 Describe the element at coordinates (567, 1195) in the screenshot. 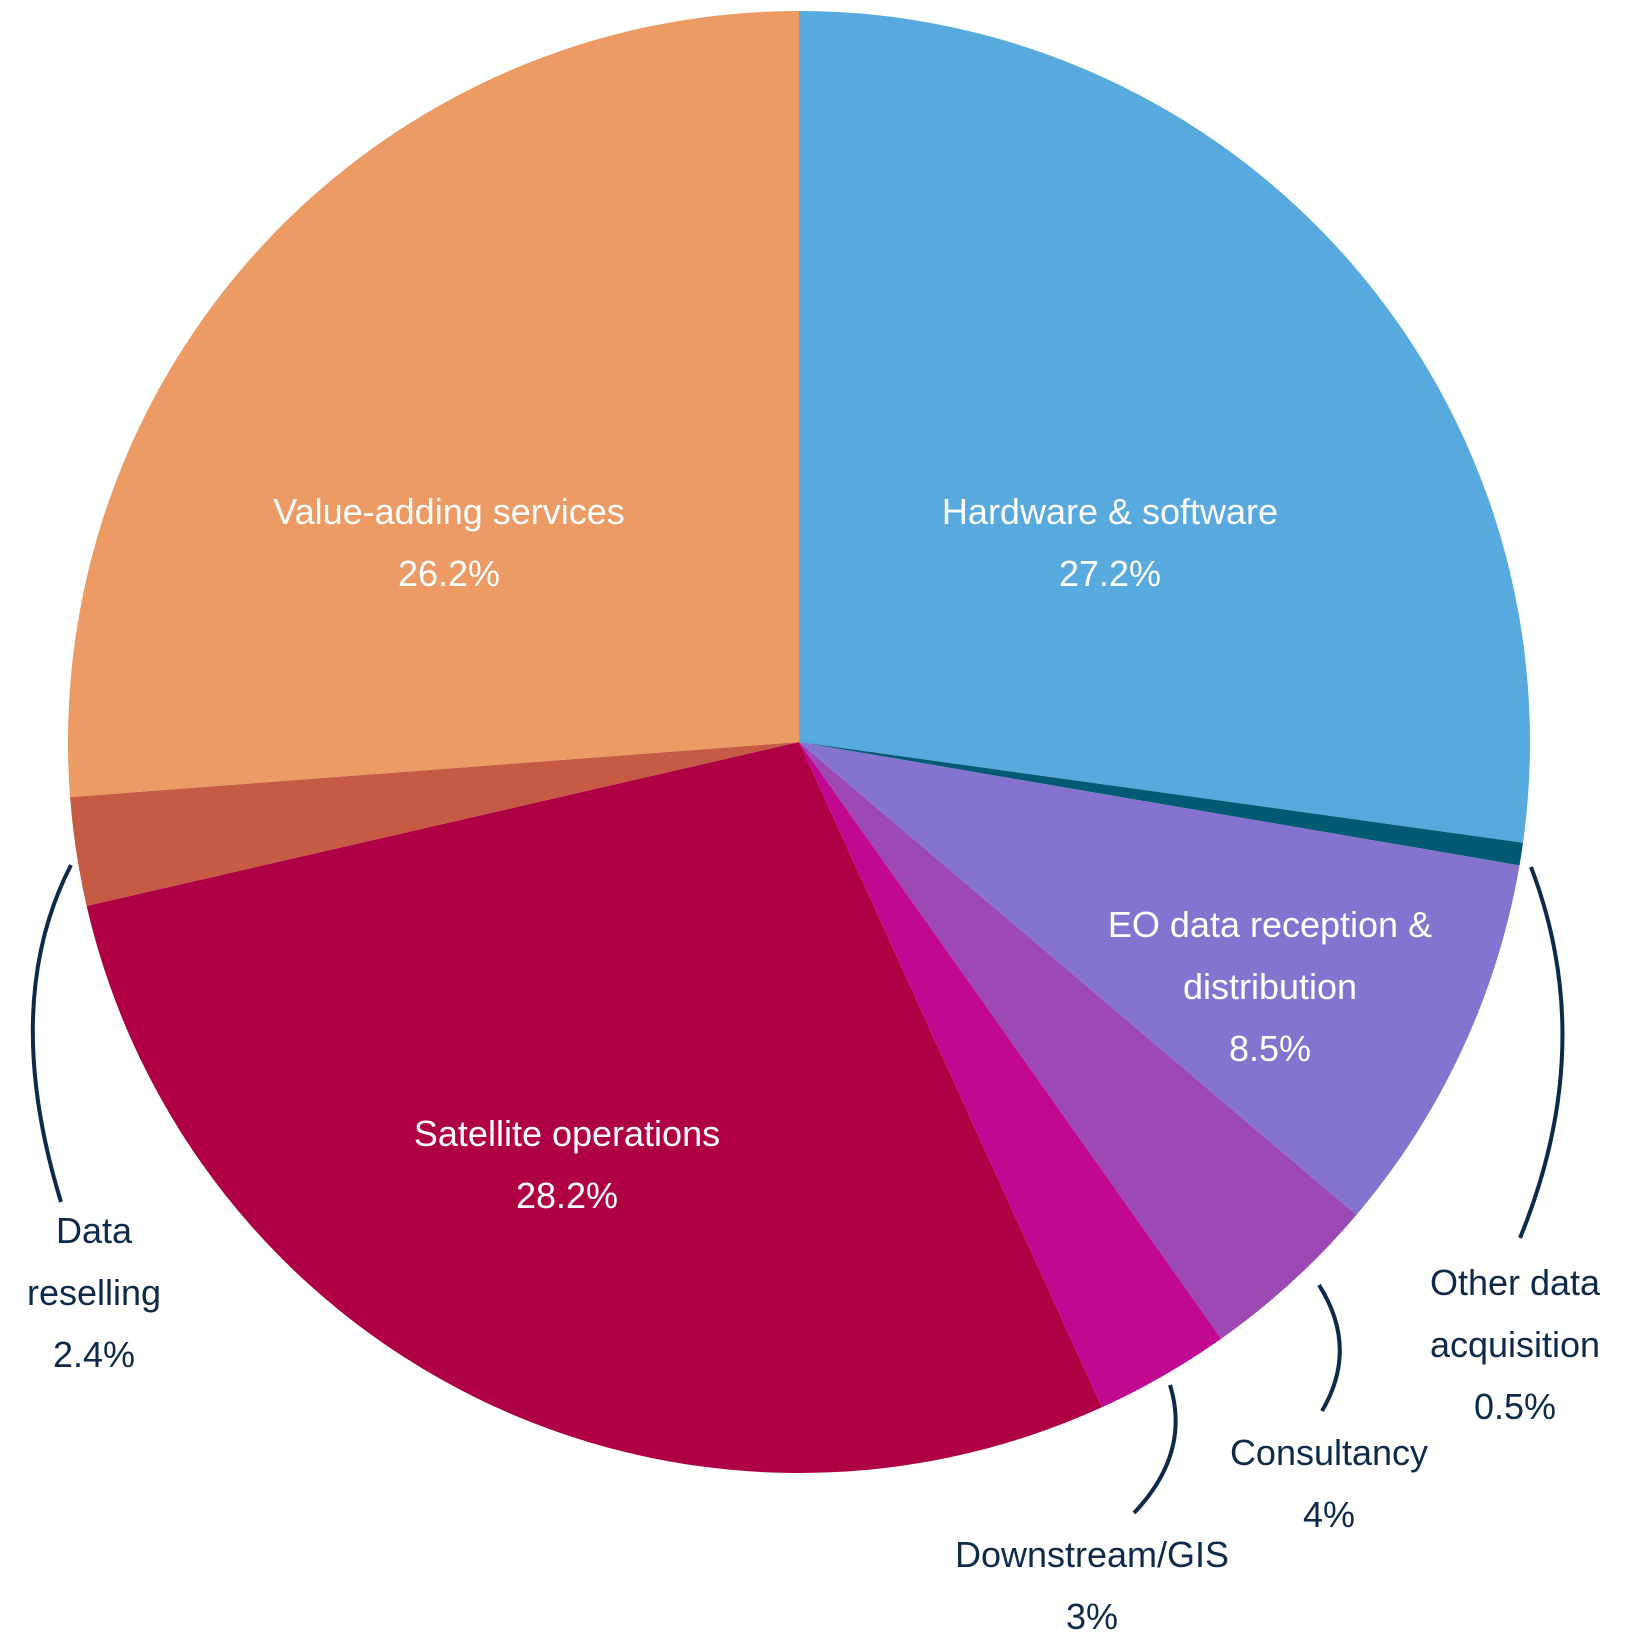

I see `value-label: 28.2%` at that location.